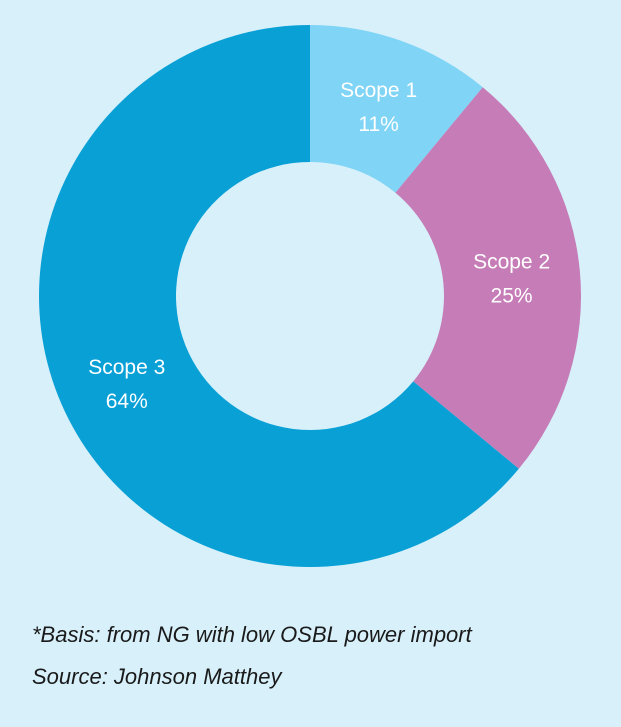 This screenshot has height=727, width=621. Describe the element at coordinates (512, 295) in the screenshot. I see `slice-value: 25%` at that location.